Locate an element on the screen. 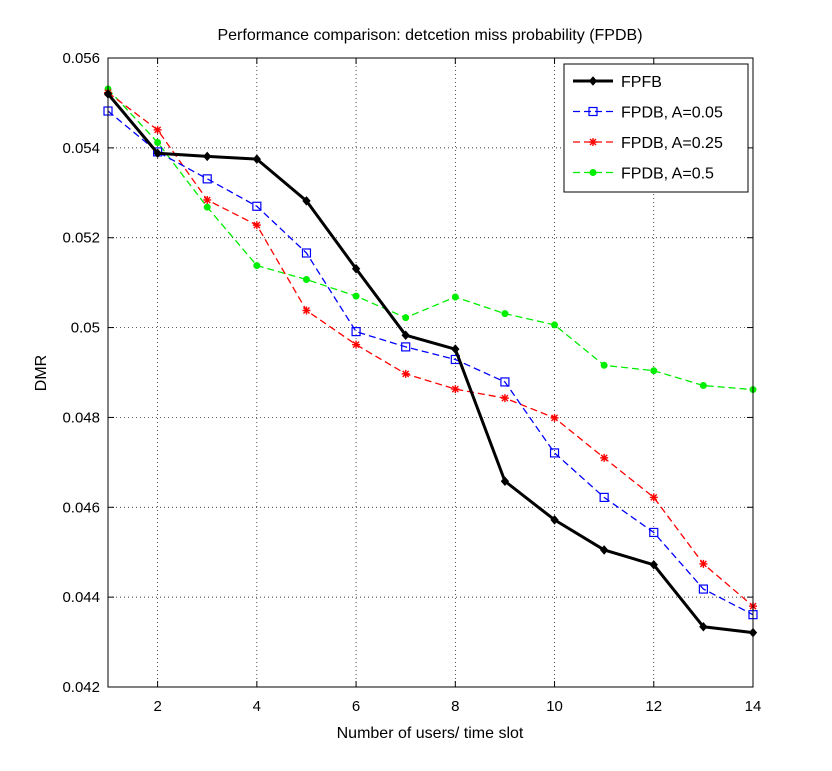 The width and height of the screenshot is (832, 771). y-tick-label: 0.052 is located at coordinates (81, 238).